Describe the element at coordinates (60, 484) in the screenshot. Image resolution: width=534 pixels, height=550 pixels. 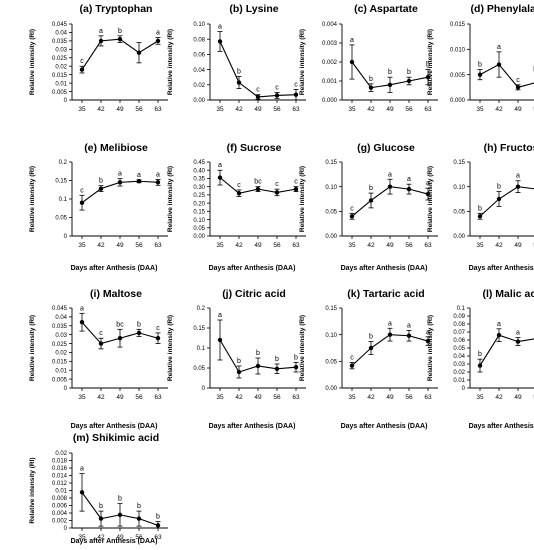
I see `y-tick-label: 0.012` at that location.